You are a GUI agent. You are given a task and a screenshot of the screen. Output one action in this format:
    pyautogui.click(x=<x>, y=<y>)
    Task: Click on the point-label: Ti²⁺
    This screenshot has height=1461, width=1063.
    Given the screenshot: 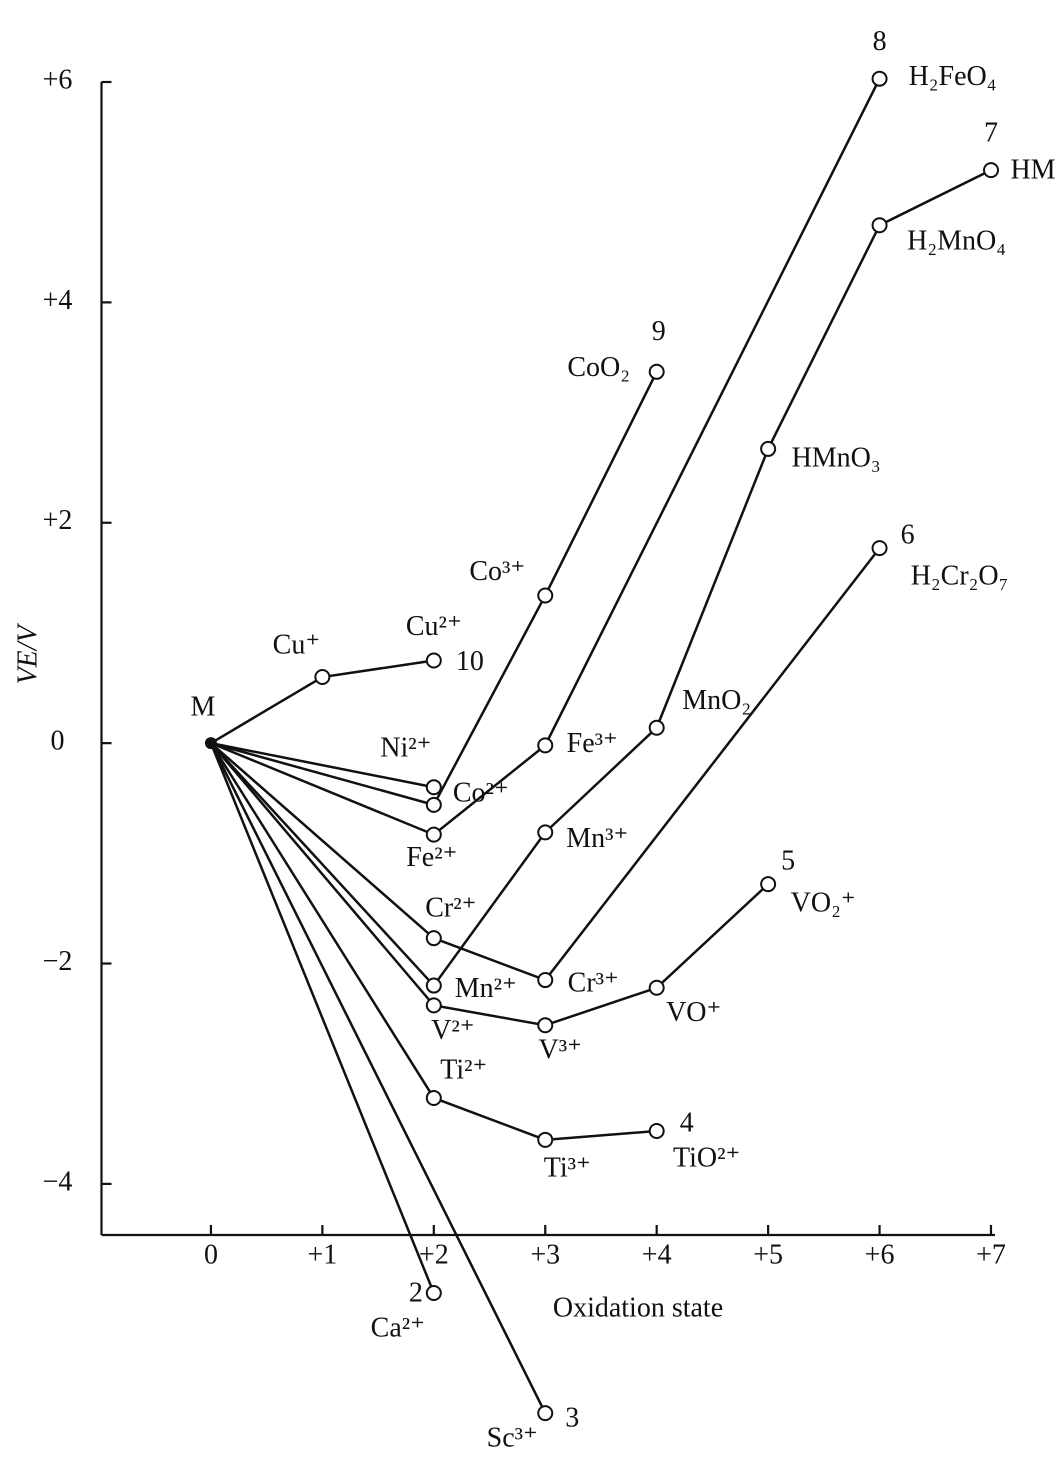 What is the action you would take?
    pyautogui.click(x=463, y=1069)
    